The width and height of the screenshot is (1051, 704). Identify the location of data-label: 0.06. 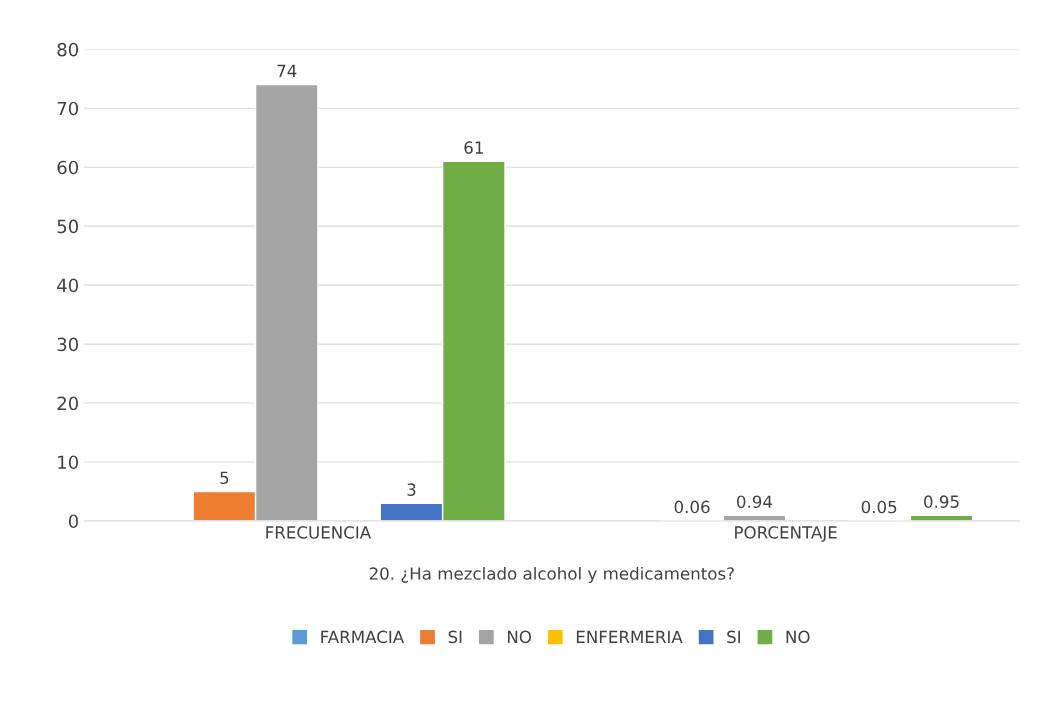
(692, 507).